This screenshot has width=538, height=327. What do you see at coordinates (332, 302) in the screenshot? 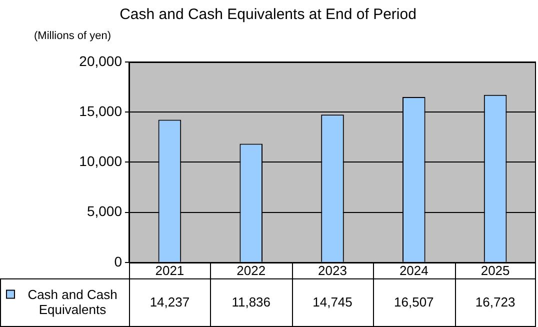
I see `data-label: 14,745` at bounding box center [332, 302].